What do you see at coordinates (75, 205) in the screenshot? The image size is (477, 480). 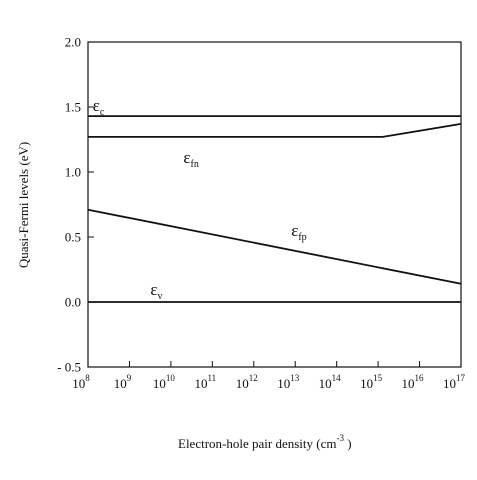 I see `y-axis-ticks: 2.0 1.5 1.0 0.5 0.0 - 0.5` at bounding box center [75, 205].